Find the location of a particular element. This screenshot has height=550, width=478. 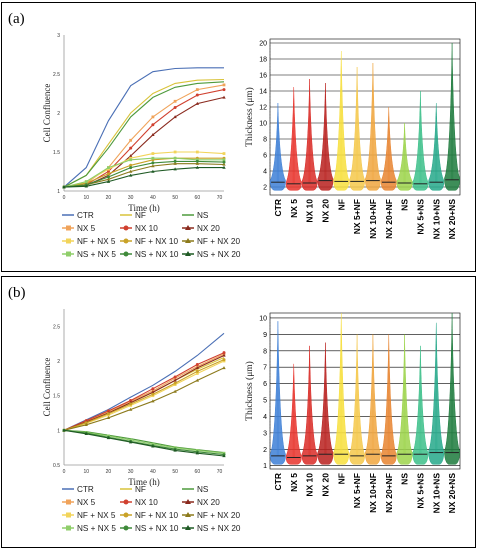

violin-ns is located at coordinates (404, 399).